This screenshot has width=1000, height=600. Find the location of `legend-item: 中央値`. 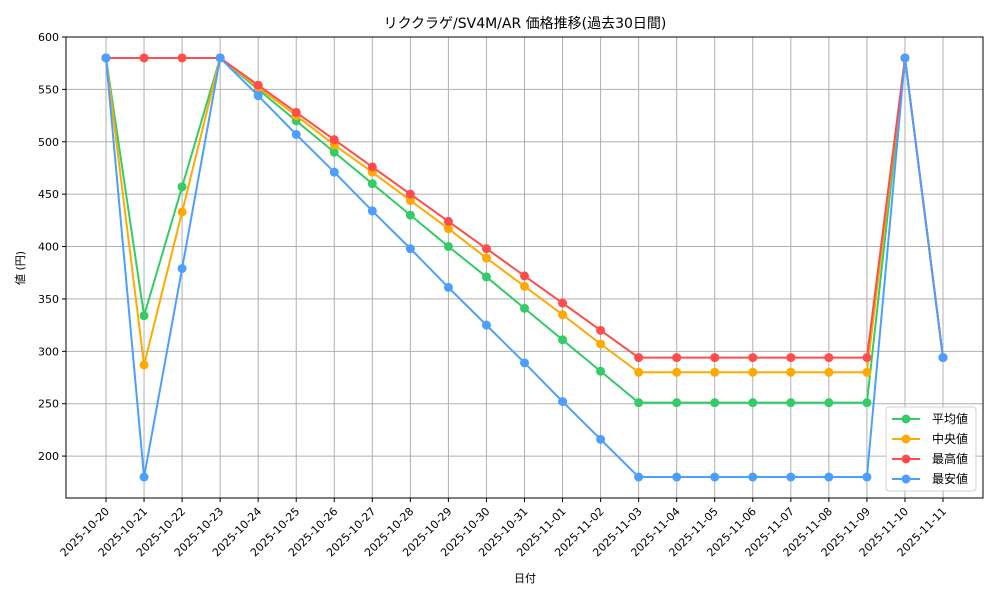

legend-item: 中央値 is located at coordinates (930, 438).